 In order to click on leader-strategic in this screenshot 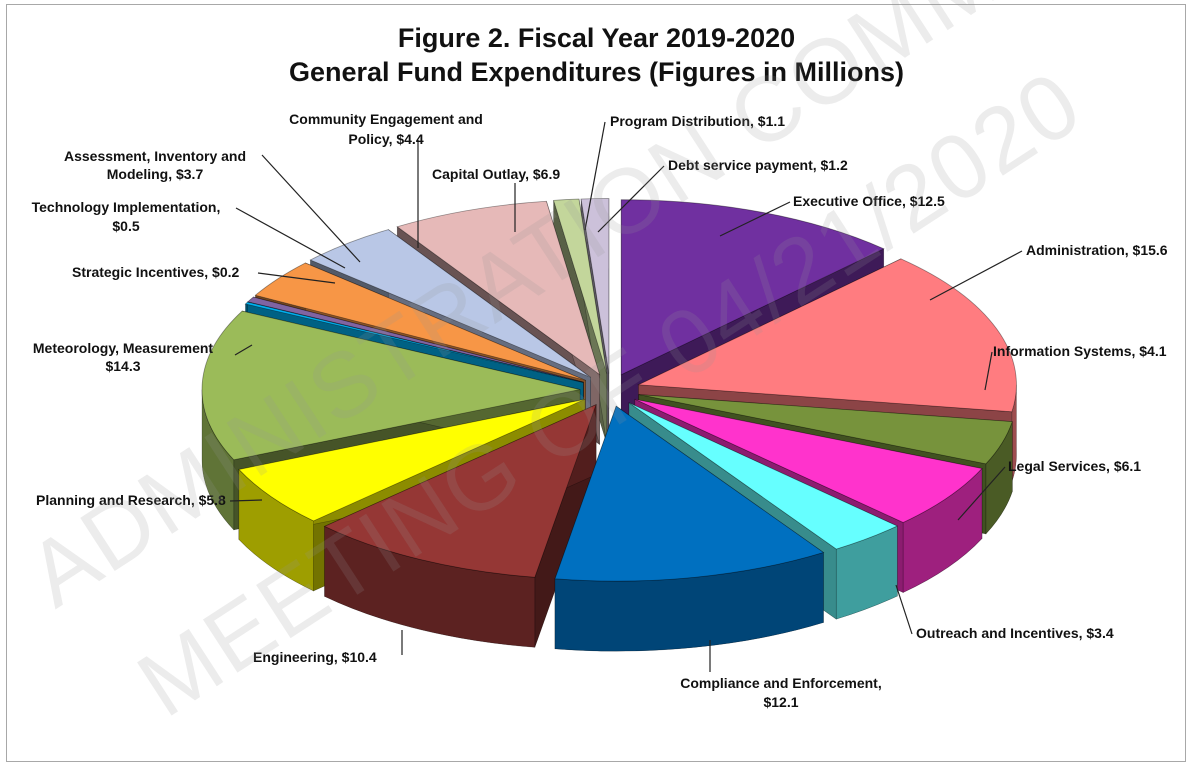, I will do `click(296, 278)`.